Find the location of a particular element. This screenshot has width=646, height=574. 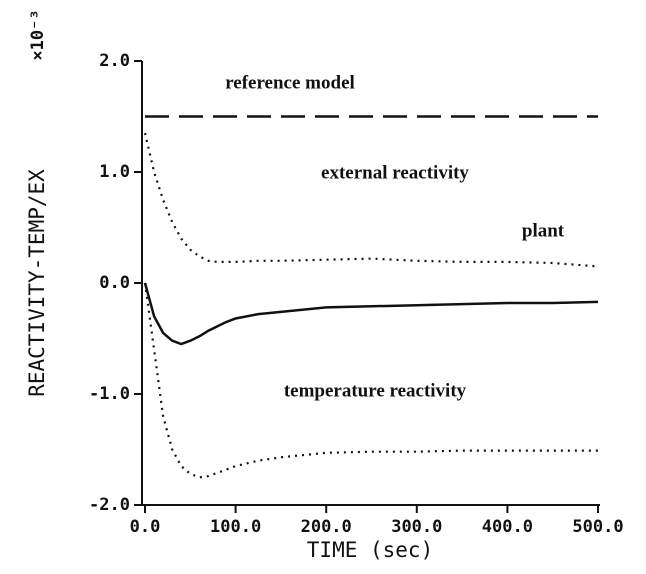

y-tick-label: 1.0 is located at coordinates (114, 172).